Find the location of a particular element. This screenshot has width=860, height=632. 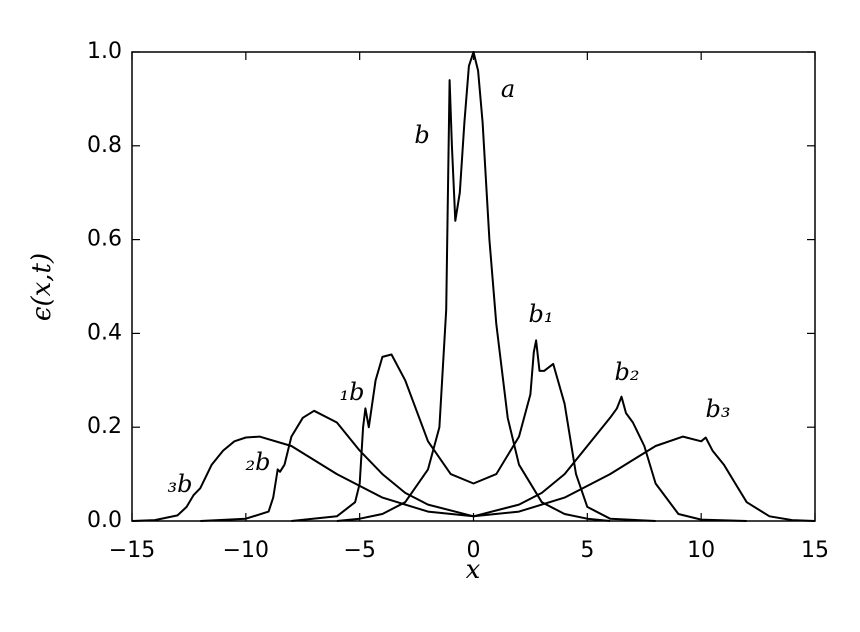

annotation: b is located at coordinates (421, 135).